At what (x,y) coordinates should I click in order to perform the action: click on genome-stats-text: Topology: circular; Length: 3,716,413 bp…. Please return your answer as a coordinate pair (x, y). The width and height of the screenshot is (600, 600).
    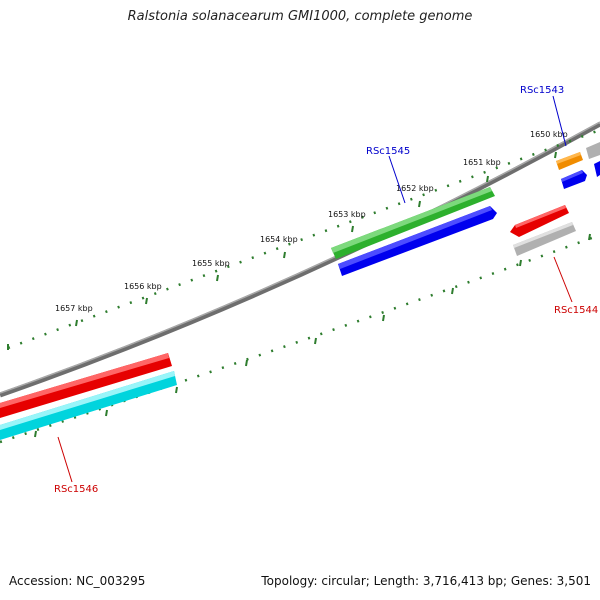
    Looking at the image, I should click on (426, 581).